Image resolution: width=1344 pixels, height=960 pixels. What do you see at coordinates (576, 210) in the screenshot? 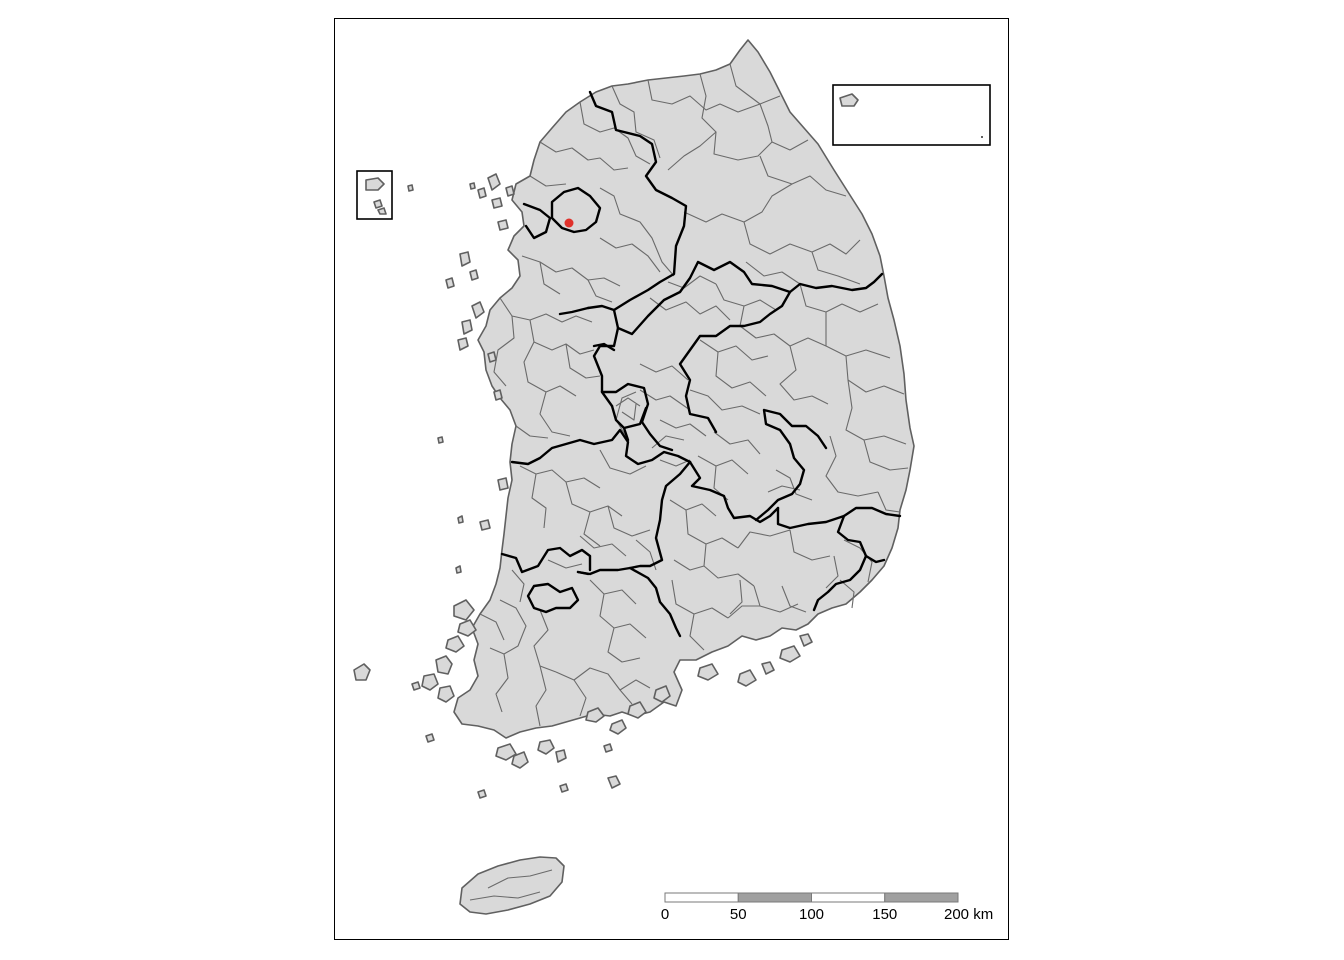
I see `border-seoul` at bounding box center [576, 210].